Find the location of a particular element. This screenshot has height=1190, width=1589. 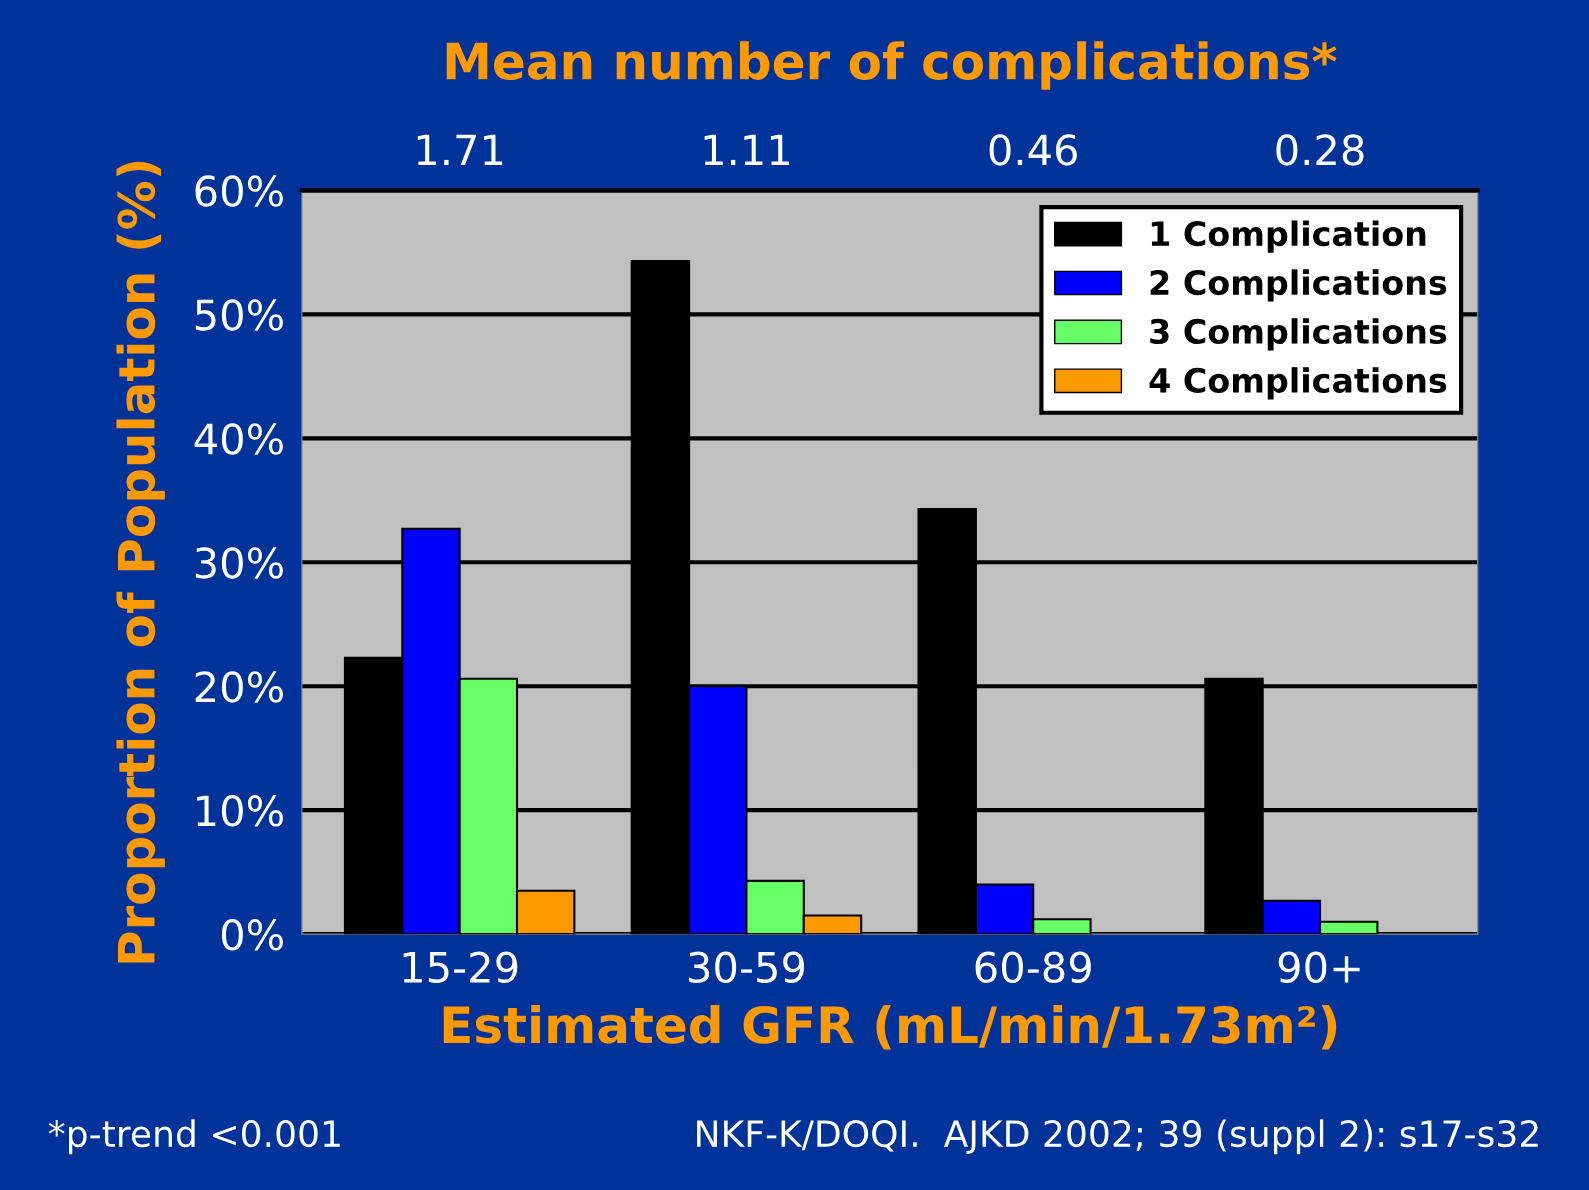

text: 0.46 is located at coordinates (1033, 150).